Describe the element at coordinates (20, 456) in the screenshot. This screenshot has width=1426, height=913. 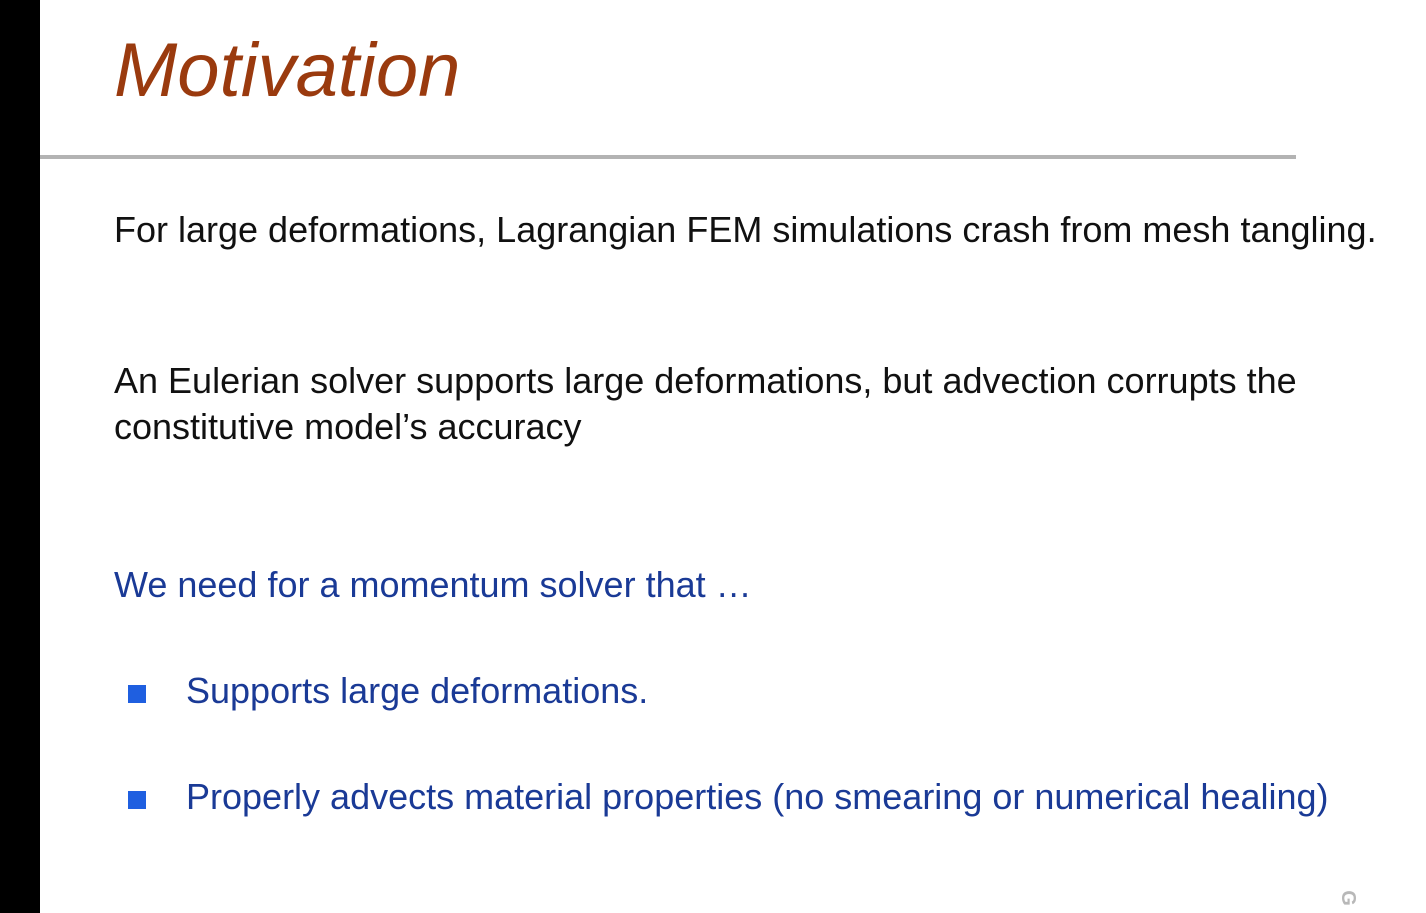
I see `left-black-bar` at that location.